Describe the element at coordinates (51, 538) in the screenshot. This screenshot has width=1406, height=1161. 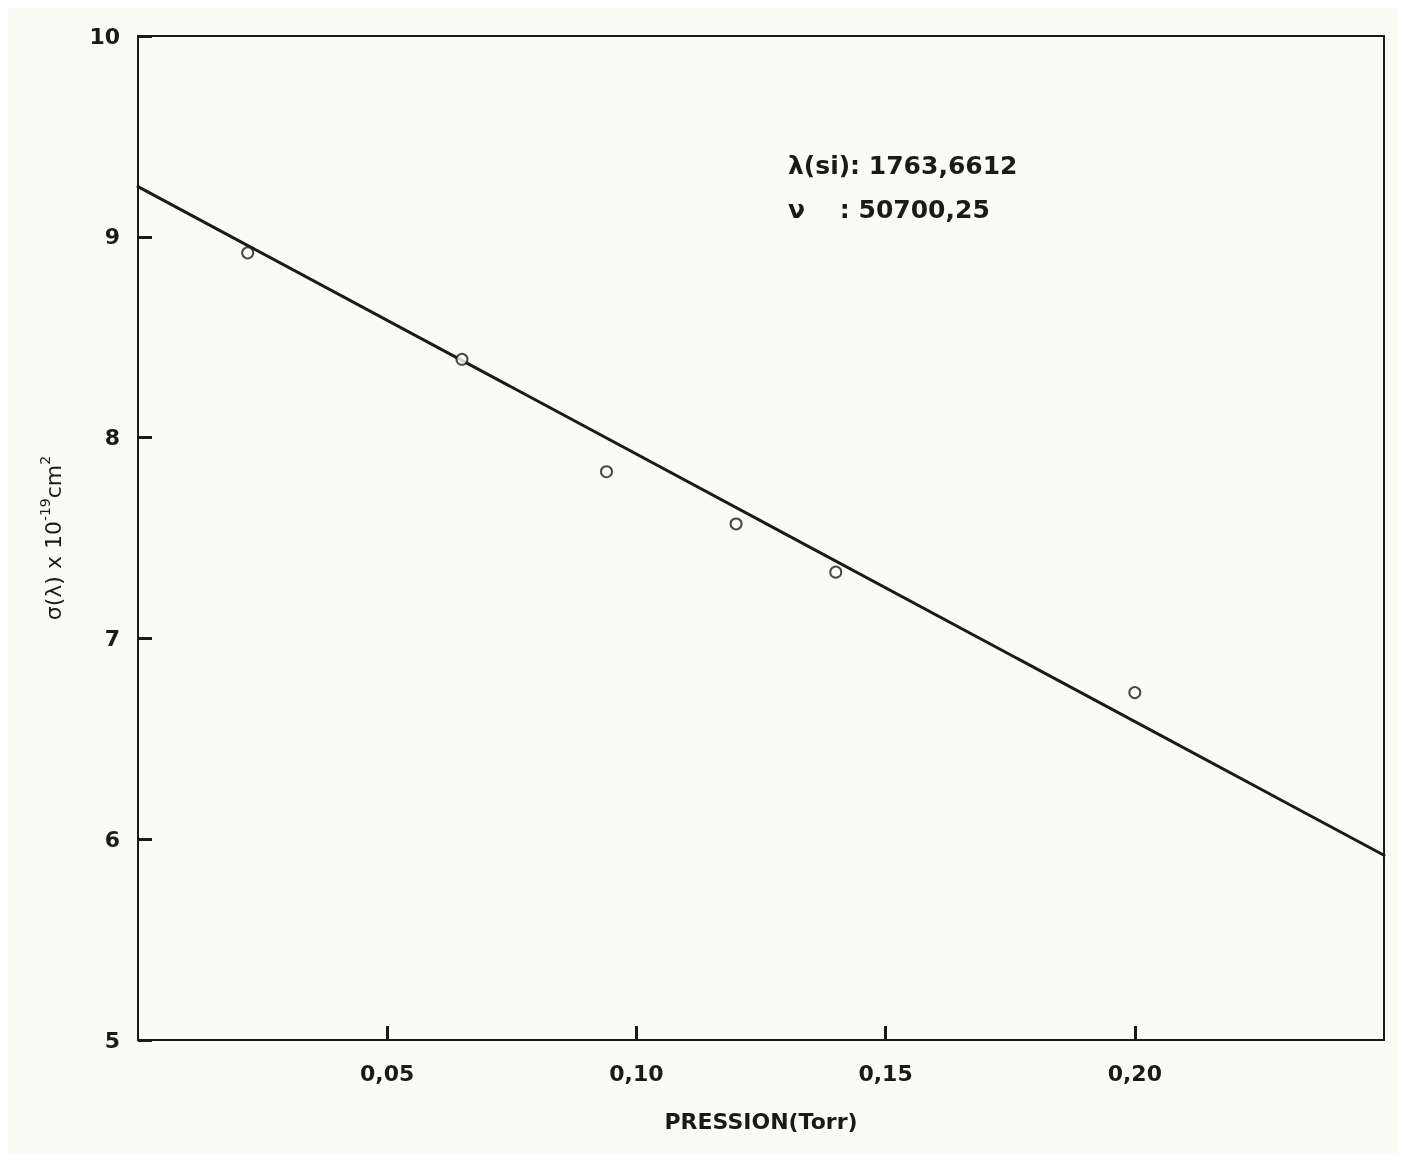
I see `y-axis-title: σ(λ) x 10-19cm2` at that location.